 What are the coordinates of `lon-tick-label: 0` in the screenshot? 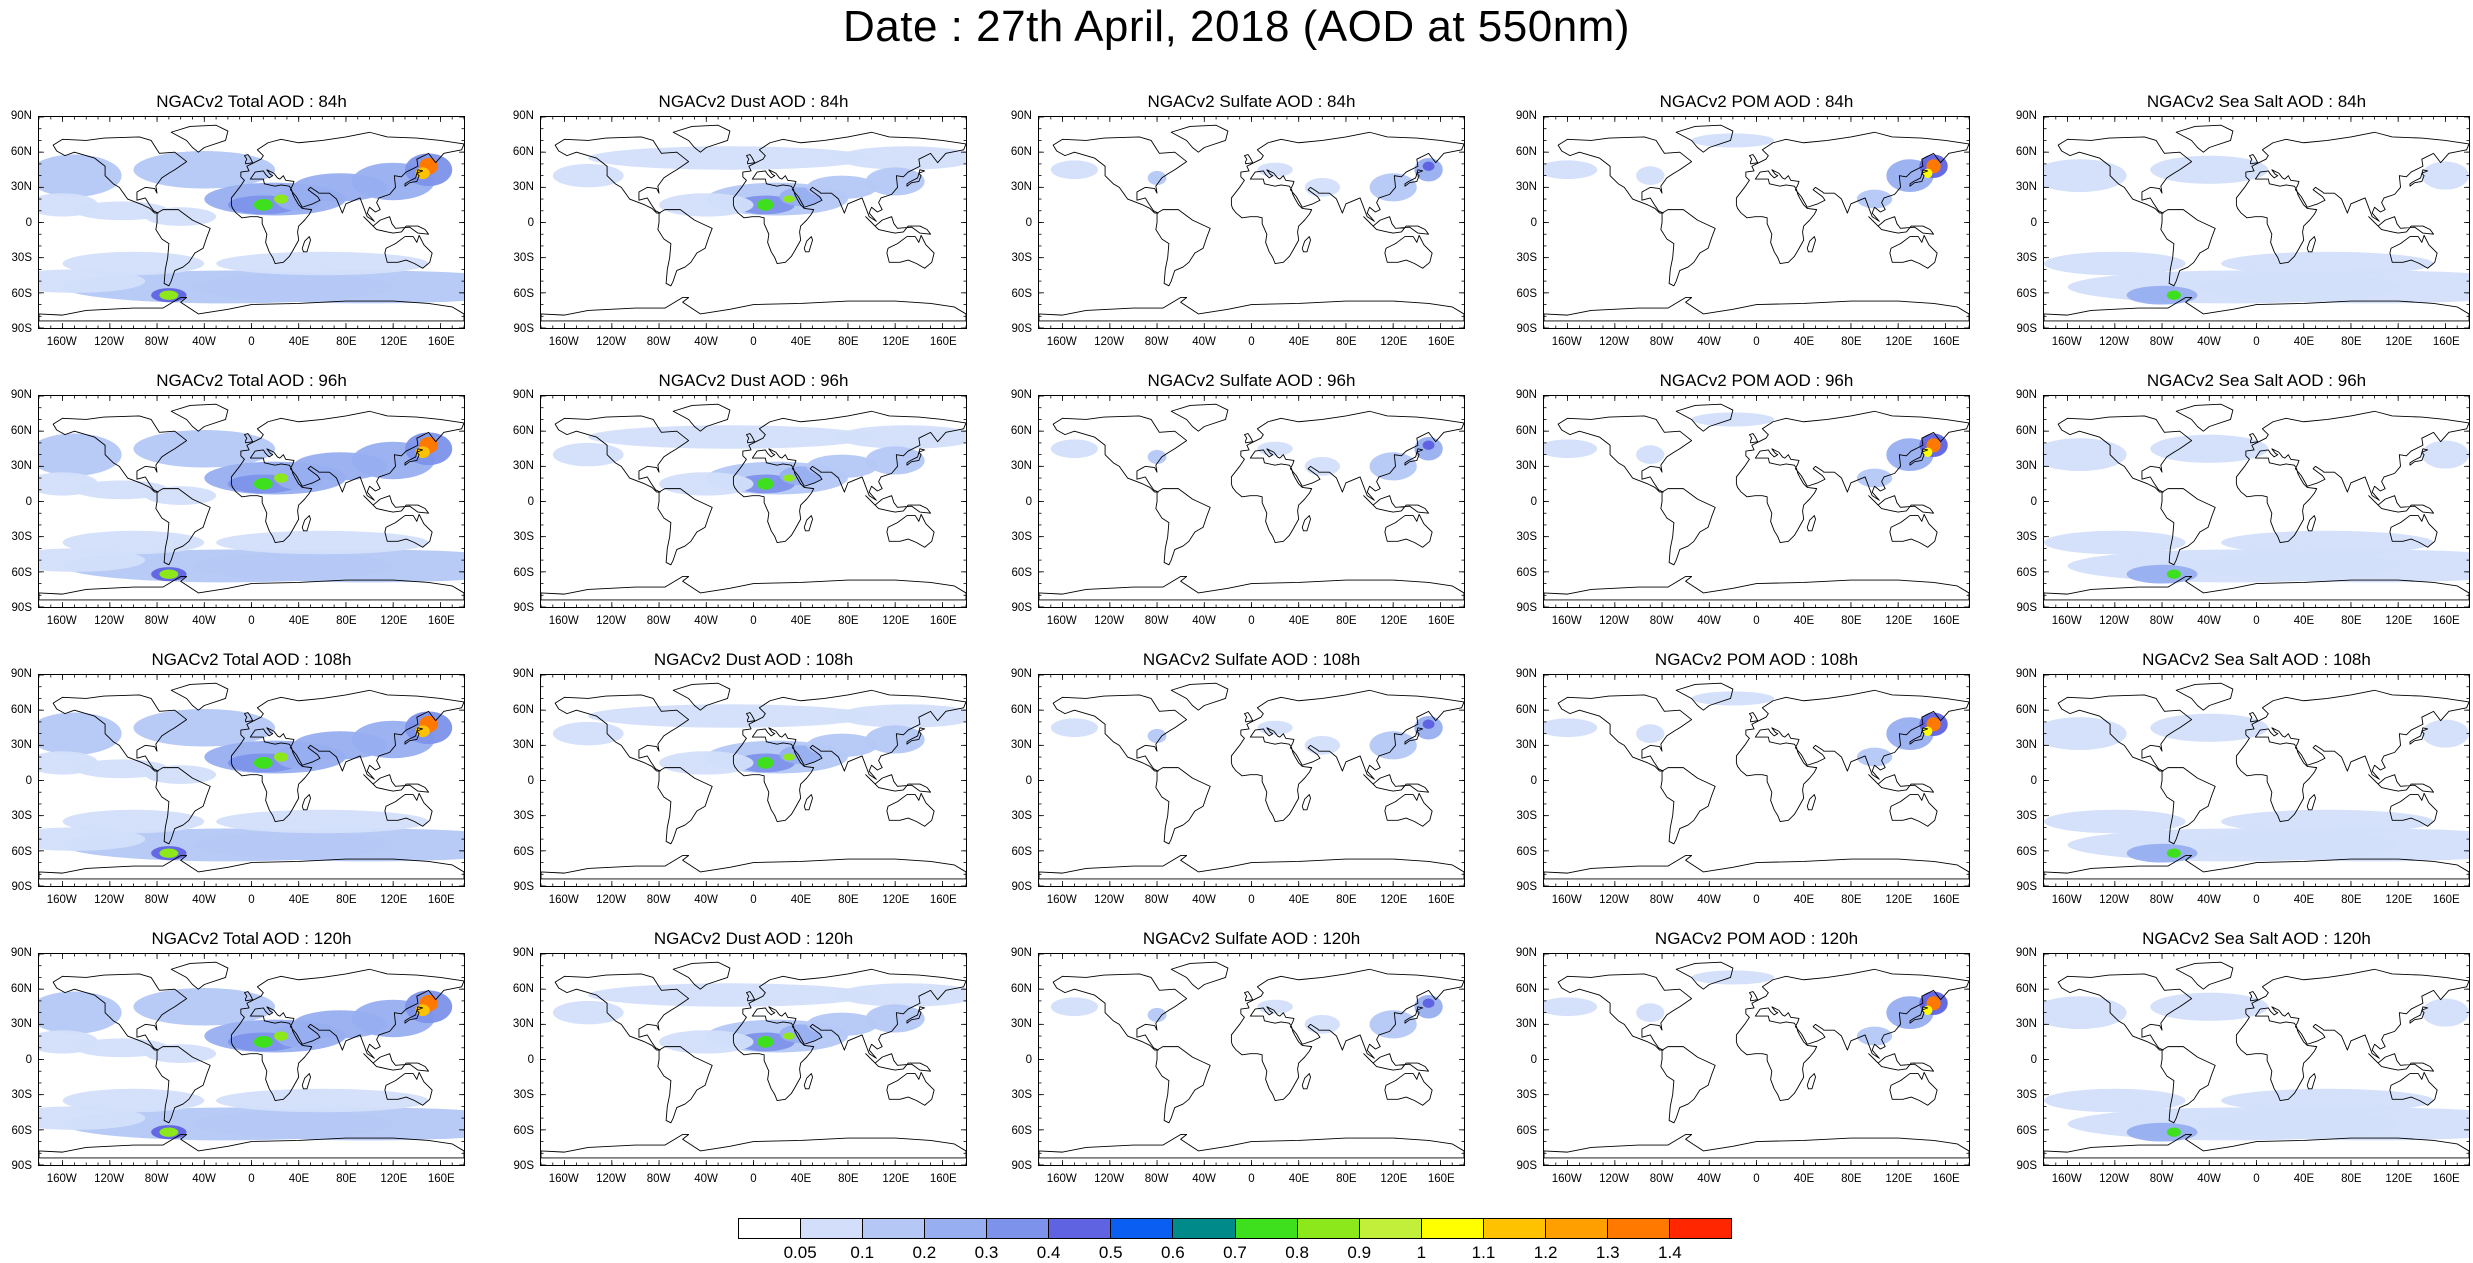 It's located at (251, 1179).